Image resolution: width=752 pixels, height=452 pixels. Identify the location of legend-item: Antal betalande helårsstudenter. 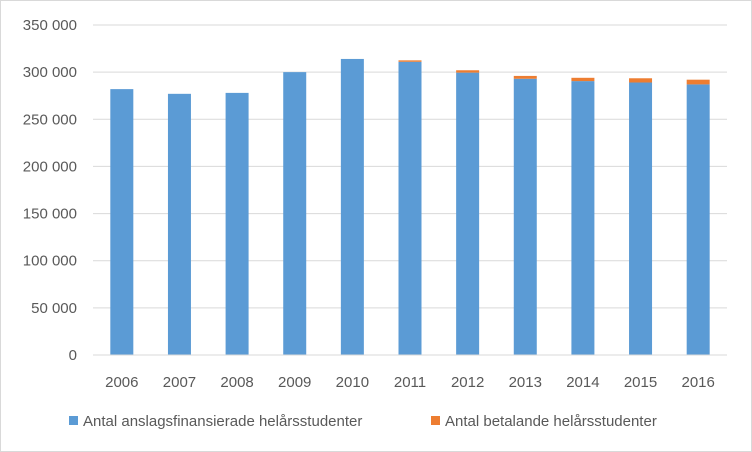
(544, 421).